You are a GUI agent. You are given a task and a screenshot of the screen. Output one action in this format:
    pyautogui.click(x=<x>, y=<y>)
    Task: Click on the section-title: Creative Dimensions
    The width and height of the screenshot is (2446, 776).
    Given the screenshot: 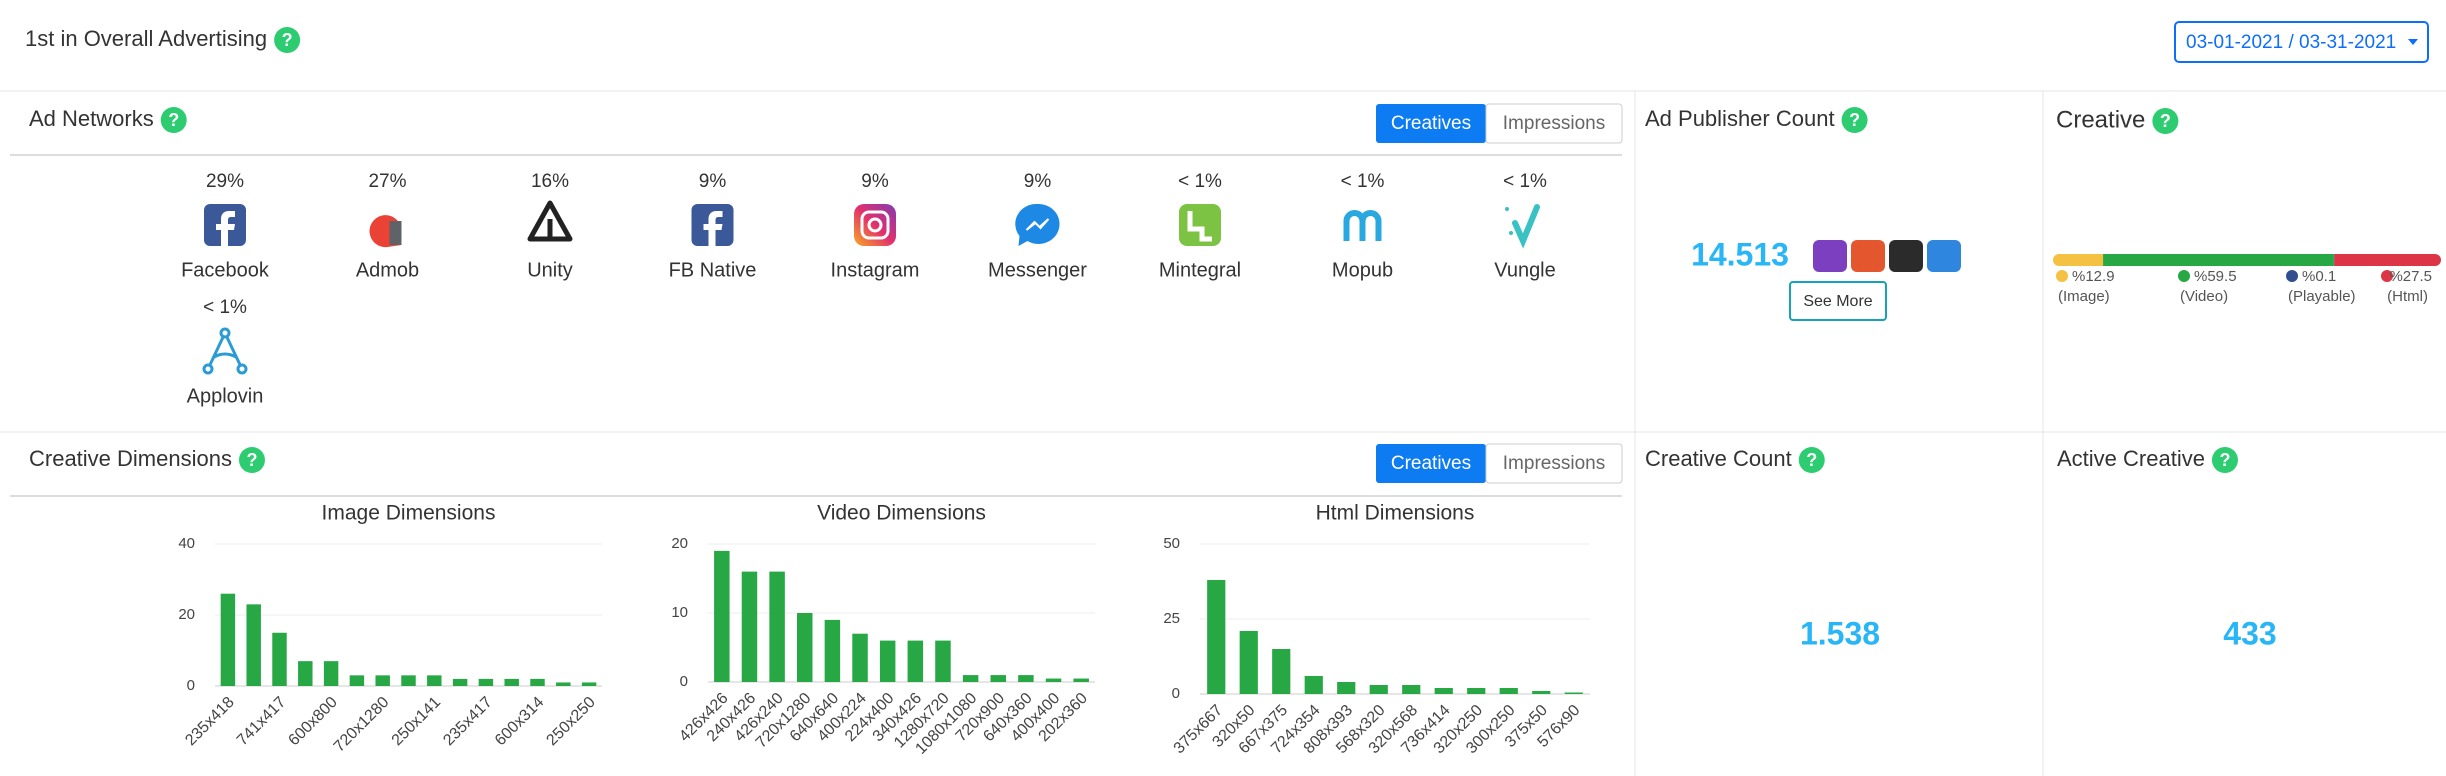 What is the action you would take?
    pyautogui.click(x=130, y=458)
    